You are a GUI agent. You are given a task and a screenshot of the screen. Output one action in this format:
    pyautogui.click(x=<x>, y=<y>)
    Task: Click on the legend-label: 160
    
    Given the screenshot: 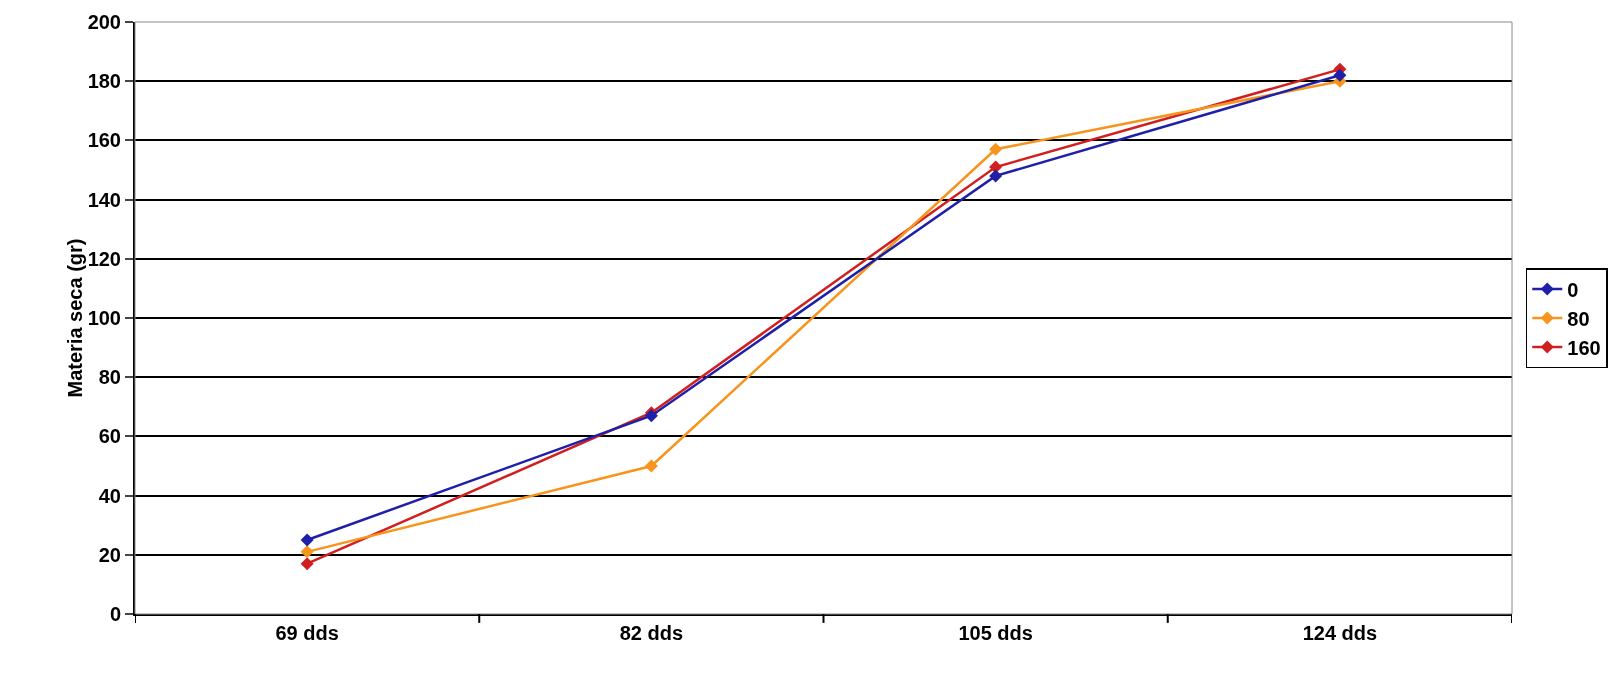 What is the action you would take?
    pyautogui.click(x=1584, y=347)
    